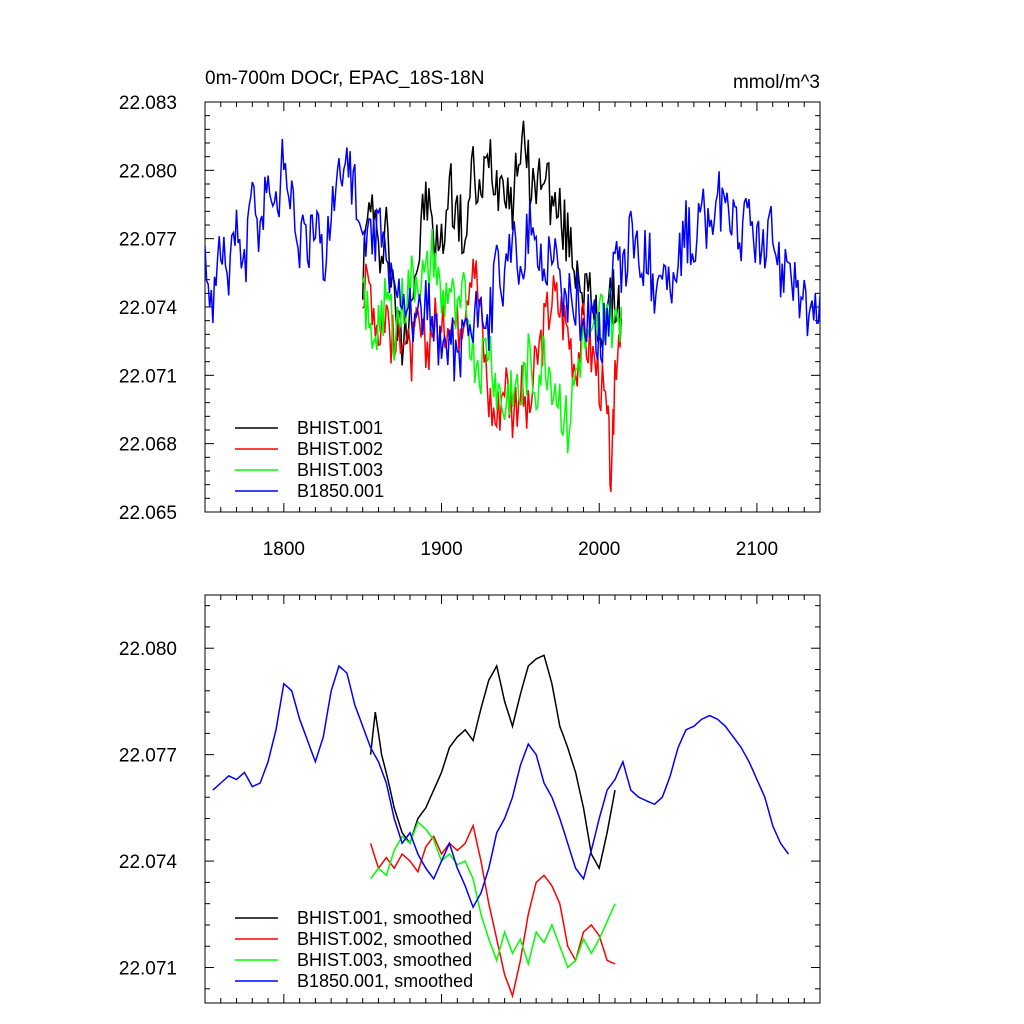 The image size is (1024, 1024). I want to click on legend-label: B1850.001, so click(340, 491).